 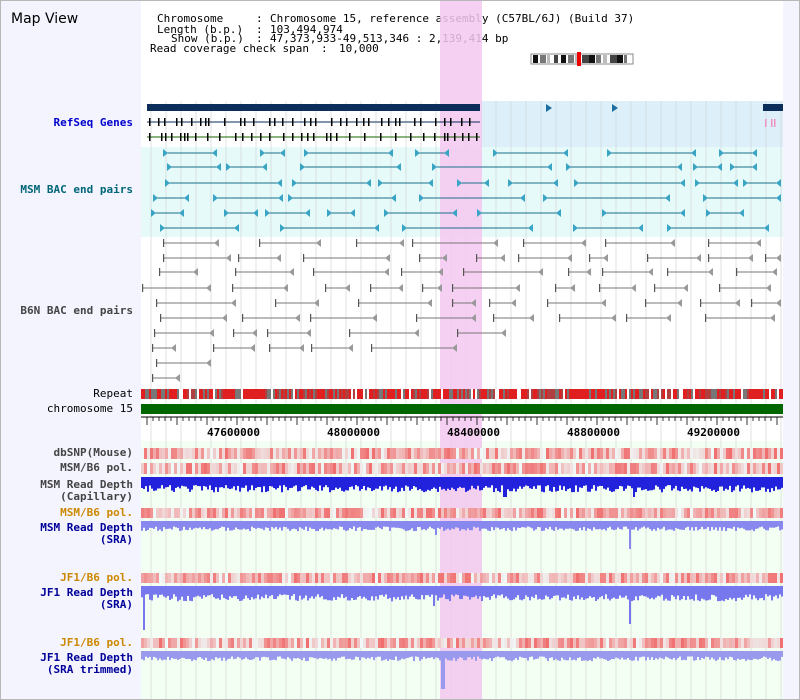 I want to click on ideogram-band, so click(x=543, y=59).